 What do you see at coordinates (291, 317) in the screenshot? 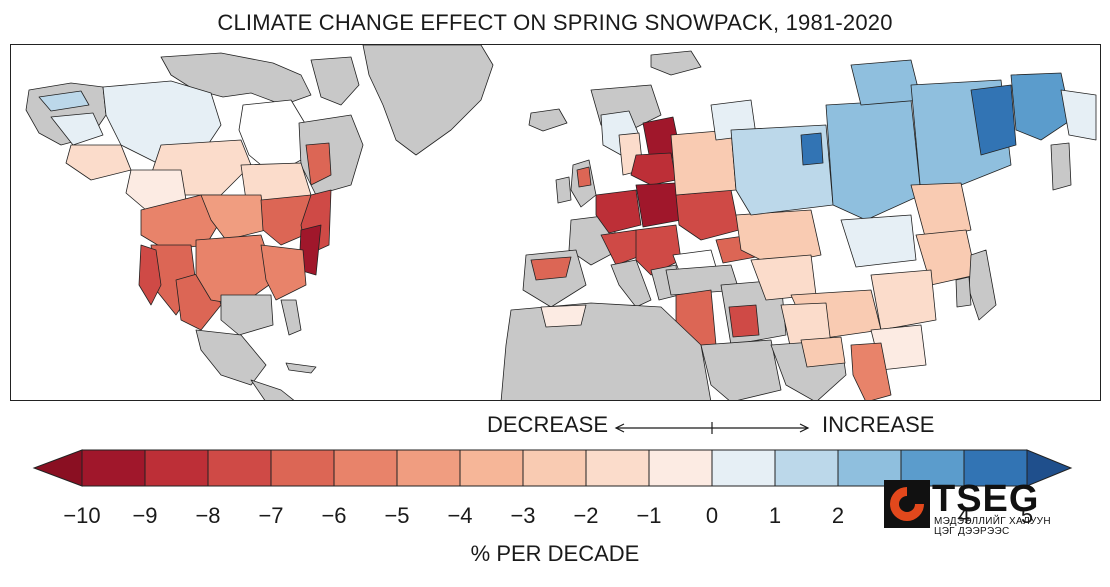
I see `region-florida` at bounding box center [291, 317].